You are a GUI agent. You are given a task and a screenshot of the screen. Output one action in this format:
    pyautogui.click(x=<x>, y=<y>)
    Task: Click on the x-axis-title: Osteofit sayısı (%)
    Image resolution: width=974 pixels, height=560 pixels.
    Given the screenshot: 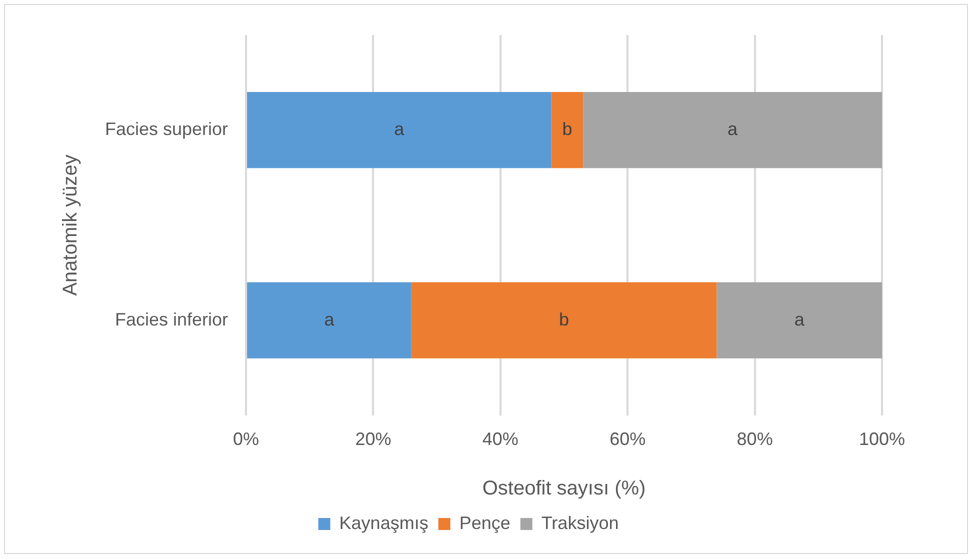 What is the action you would take?
    pyautogui.click(x=564, y=489)
    